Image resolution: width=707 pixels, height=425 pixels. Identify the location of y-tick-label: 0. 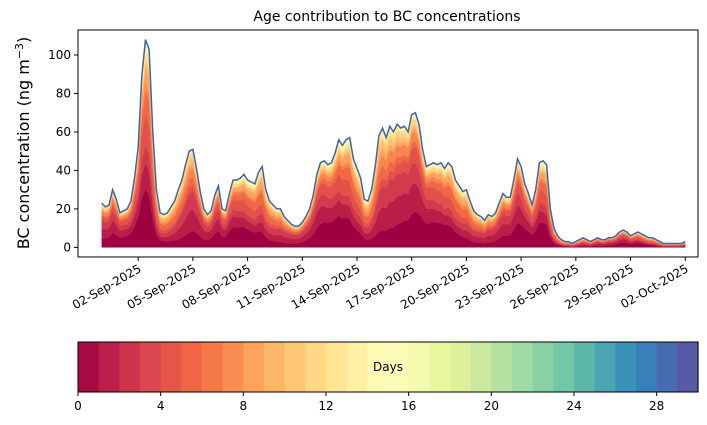
(67, 247).